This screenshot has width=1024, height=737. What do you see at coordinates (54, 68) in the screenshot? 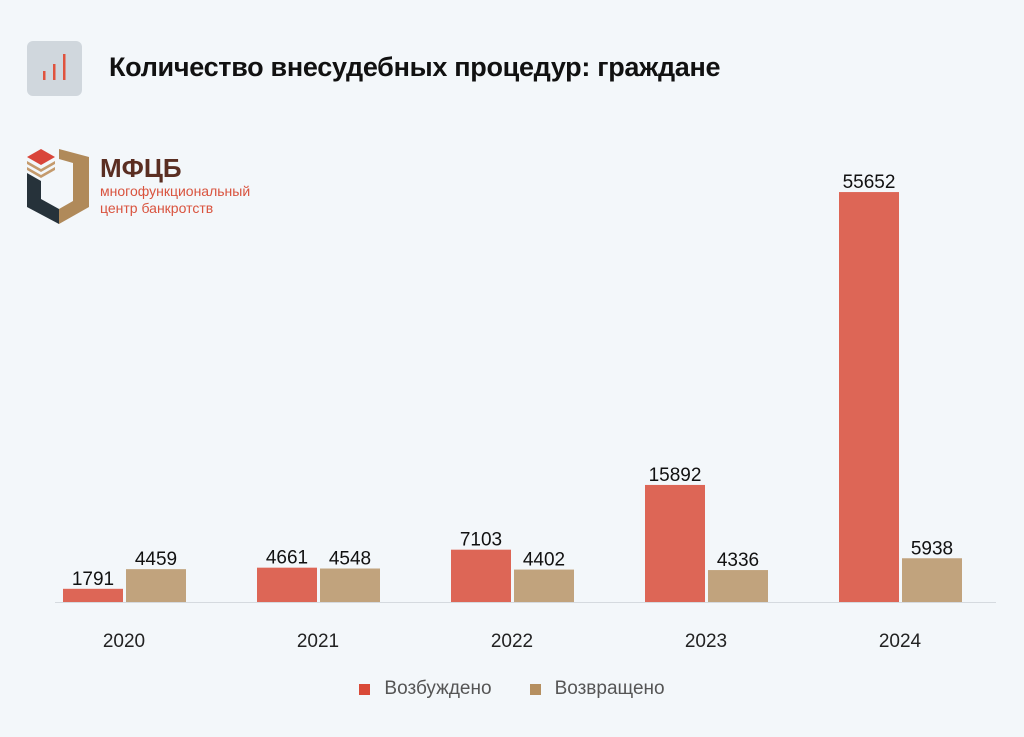
I see `bar-chart-icon` at bounding box center [54, 68].